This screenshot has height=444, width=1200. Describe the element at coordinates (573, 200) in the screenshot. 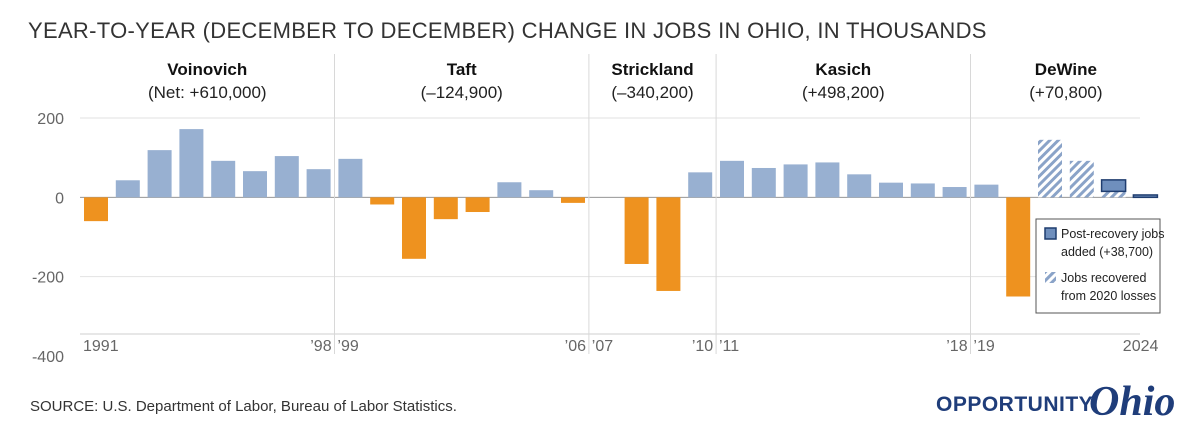

I see `bar-2006` at that location.